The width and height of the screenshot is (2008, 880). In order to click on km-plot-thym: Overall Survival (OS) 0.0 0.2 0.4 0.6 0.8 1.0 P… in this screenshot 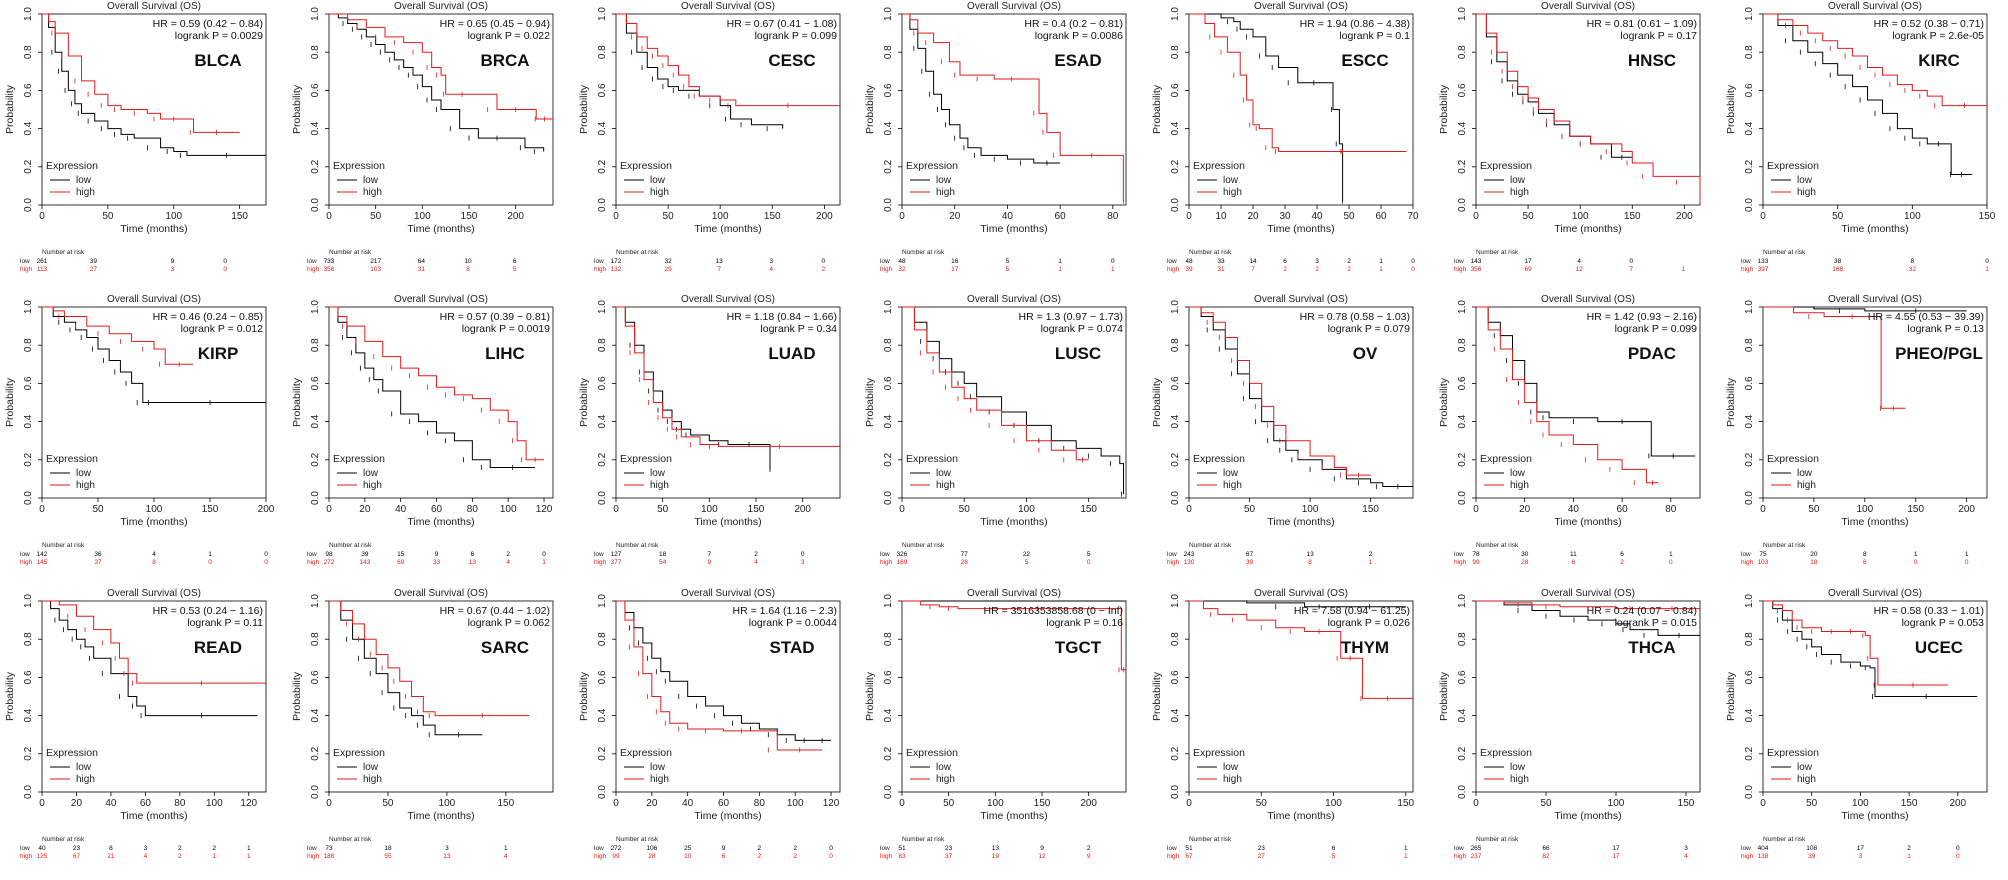, I will do `click(1283, 724)`.